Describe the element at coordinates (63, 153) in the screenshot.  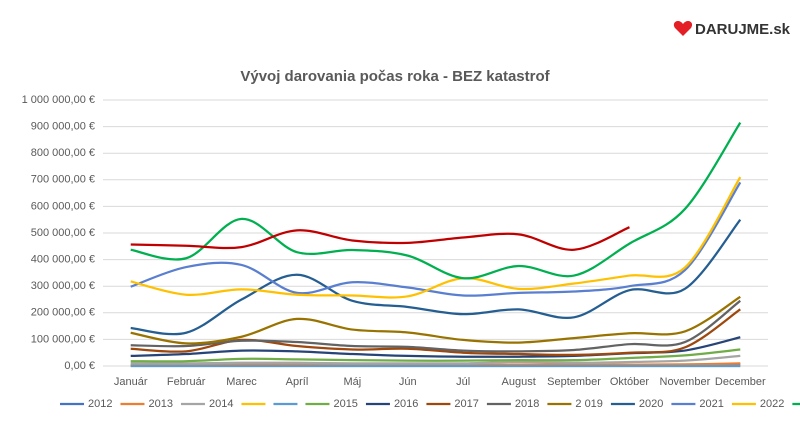
I see `y-tick-label: 800 000,00 €` at that location.